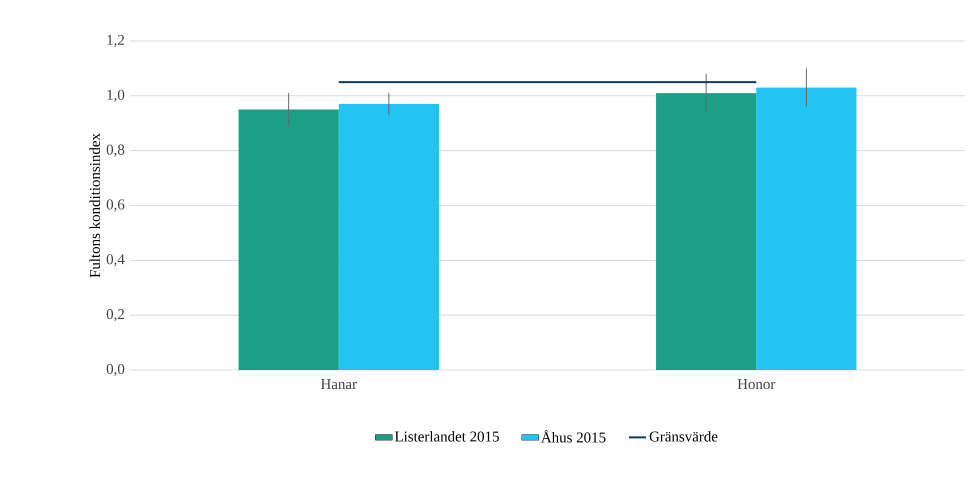 This screenshot has height=481, width=972. What do you see at coordinates (338, 384) in the screenshot?
I see `x-tick-label: Hanar` at bounding box center [338, 384].